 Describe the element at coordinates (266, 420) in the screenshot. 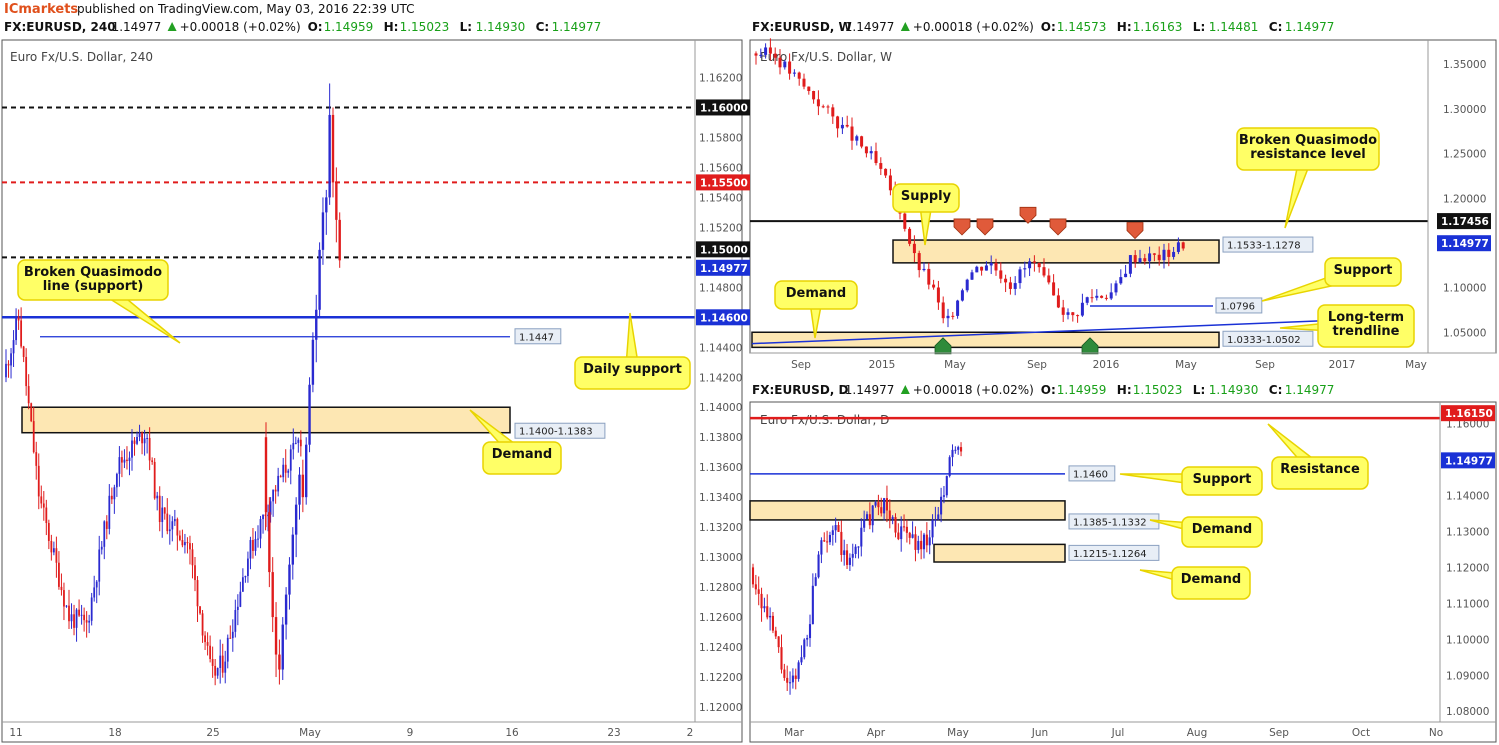

I see `h4-demand-zone` at that location.